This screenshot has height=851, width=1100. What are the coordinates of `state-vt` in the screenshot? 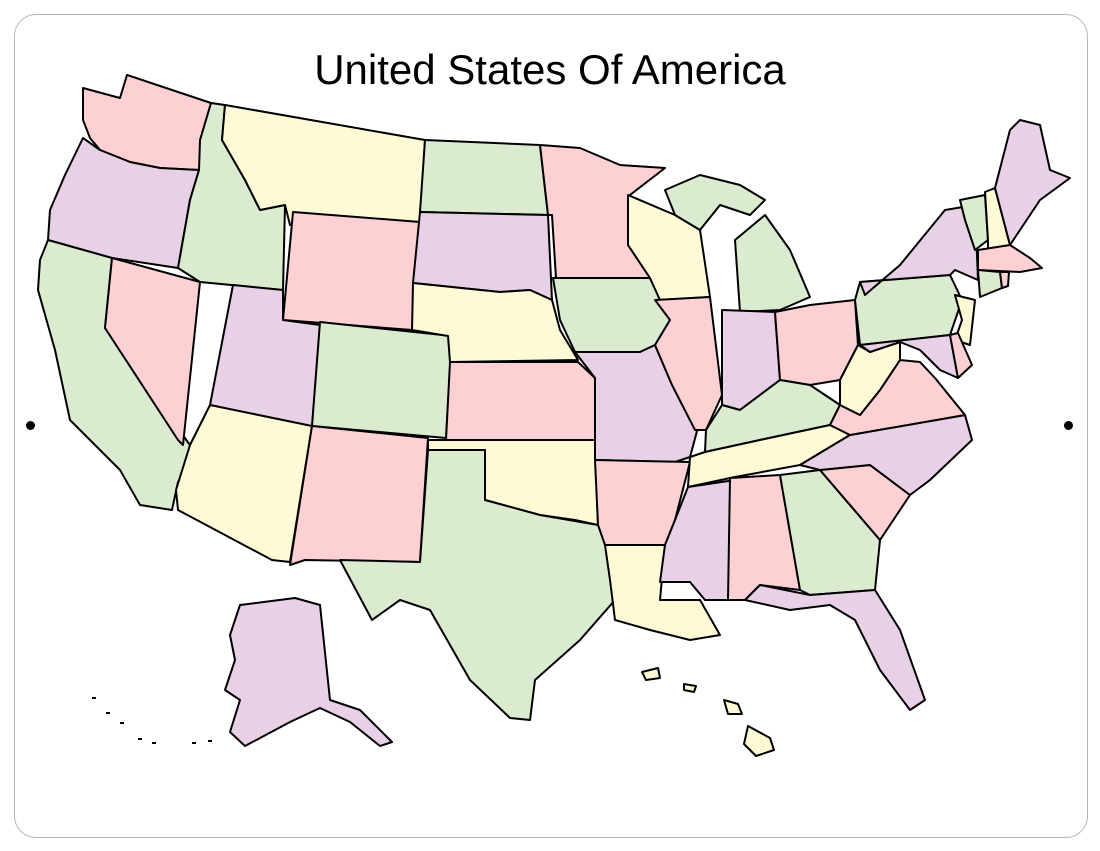 It's located at (974, 222).